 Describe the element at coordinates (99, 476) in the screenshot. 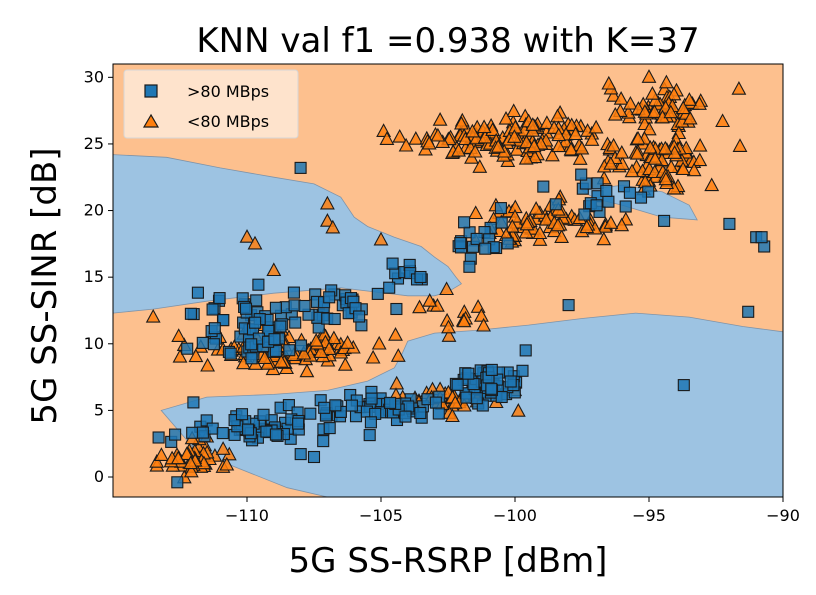

I see `y-tick-label: 0` at that location.